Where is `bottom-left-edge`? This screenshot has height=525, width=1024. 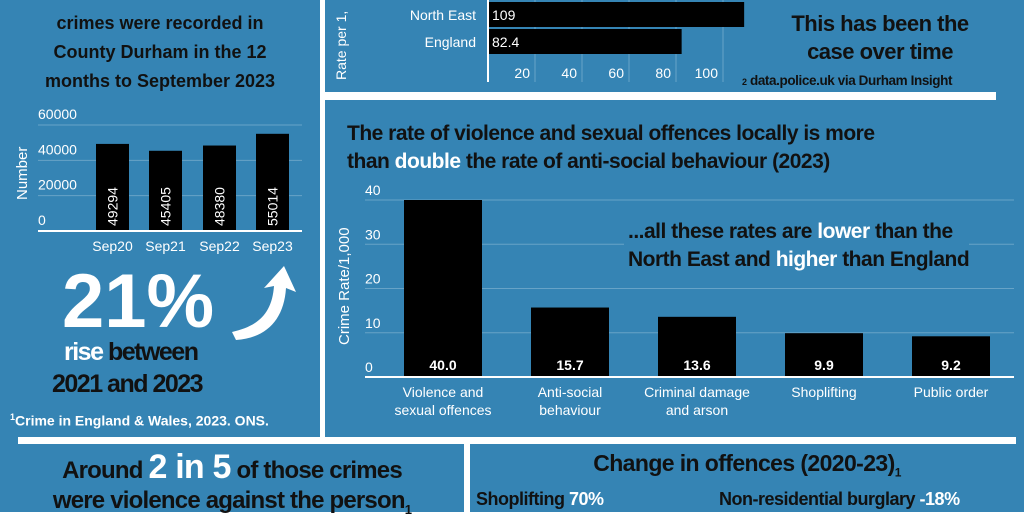
bottom-left-edge is located at coordinates (9, 441).